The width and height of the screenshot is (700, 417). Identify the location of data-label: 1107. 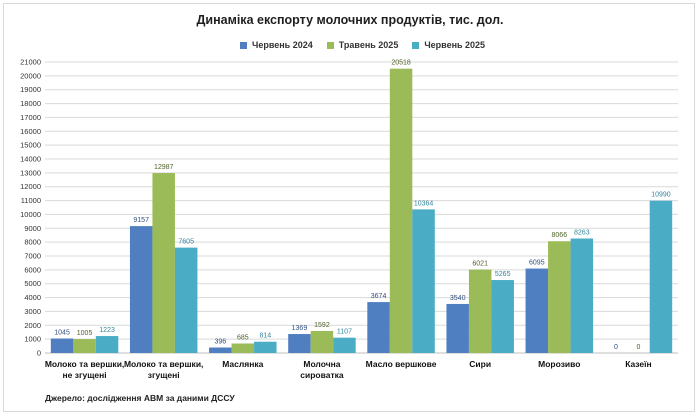
(344, 332).